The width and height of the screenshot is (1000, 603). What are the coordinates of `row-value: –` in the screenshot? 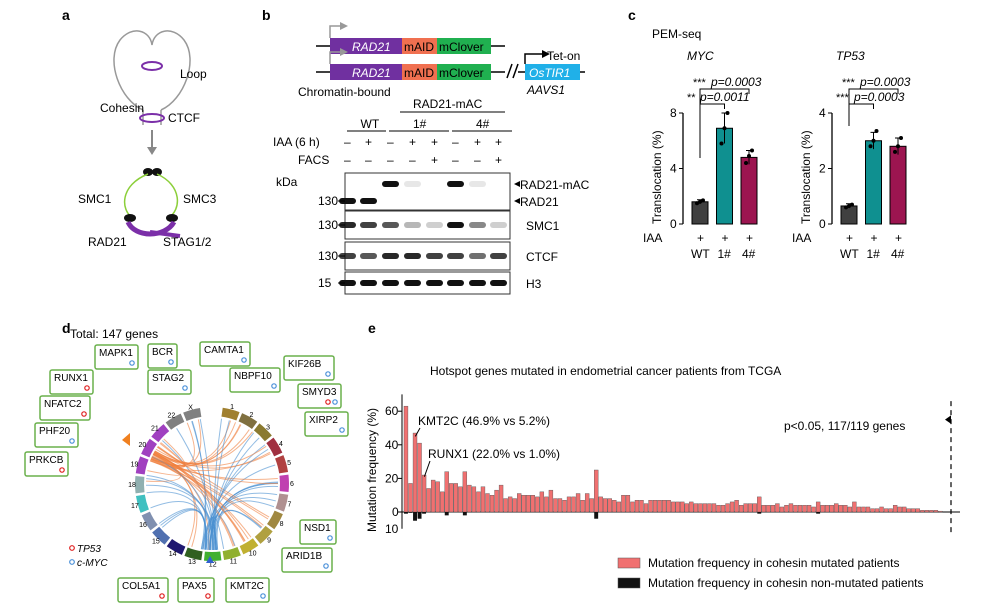 It's located at (455, 160).